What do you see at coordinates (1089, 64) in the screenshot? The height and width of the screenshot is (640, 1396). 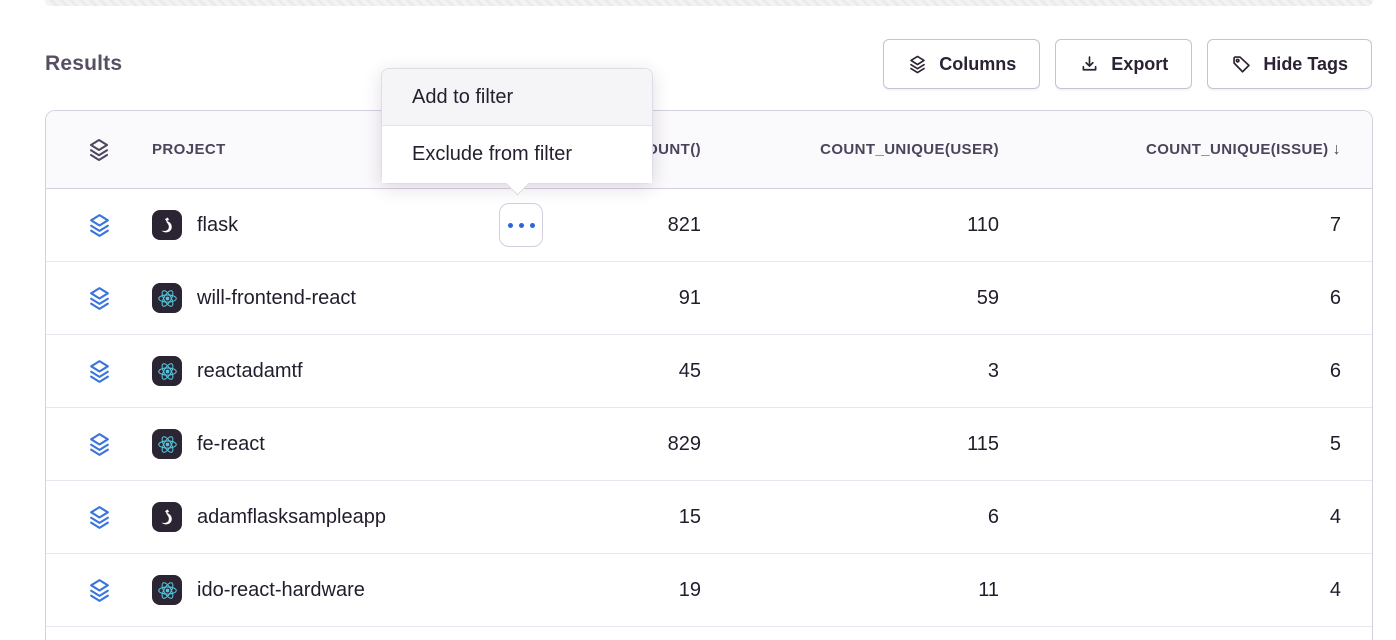 I see `download-icon` at bounding box center [1089, 64].